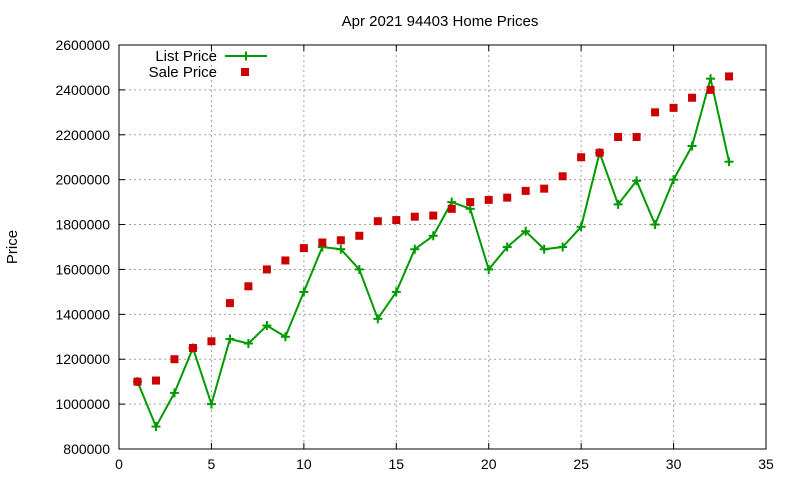 This screenshot has height=480, width=800. What do you see at coordinates (82, 359) in the screenshot?
I see `y-tick-label: 1200000` at bounding box center [82, 359].